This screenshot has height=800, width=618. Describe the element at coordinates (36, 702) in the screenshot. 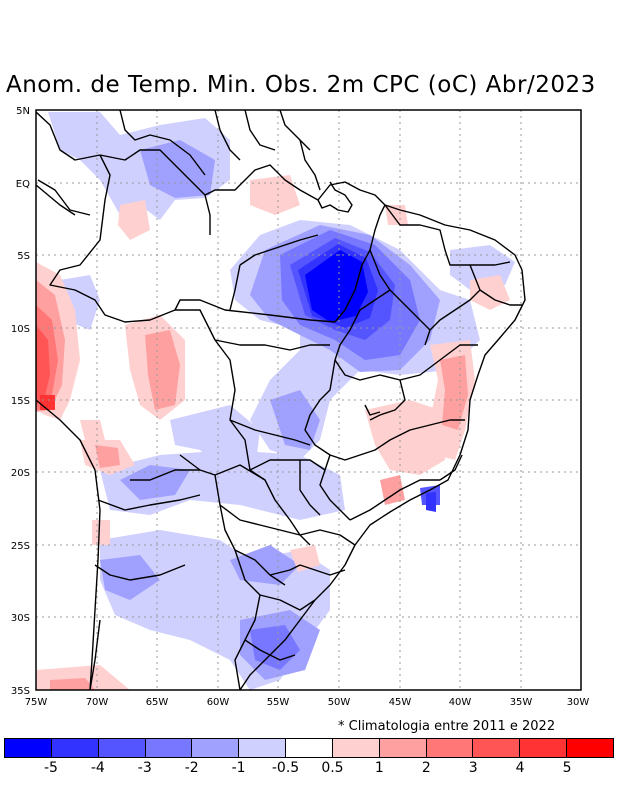

I see `lon-label: 75W` at that location.